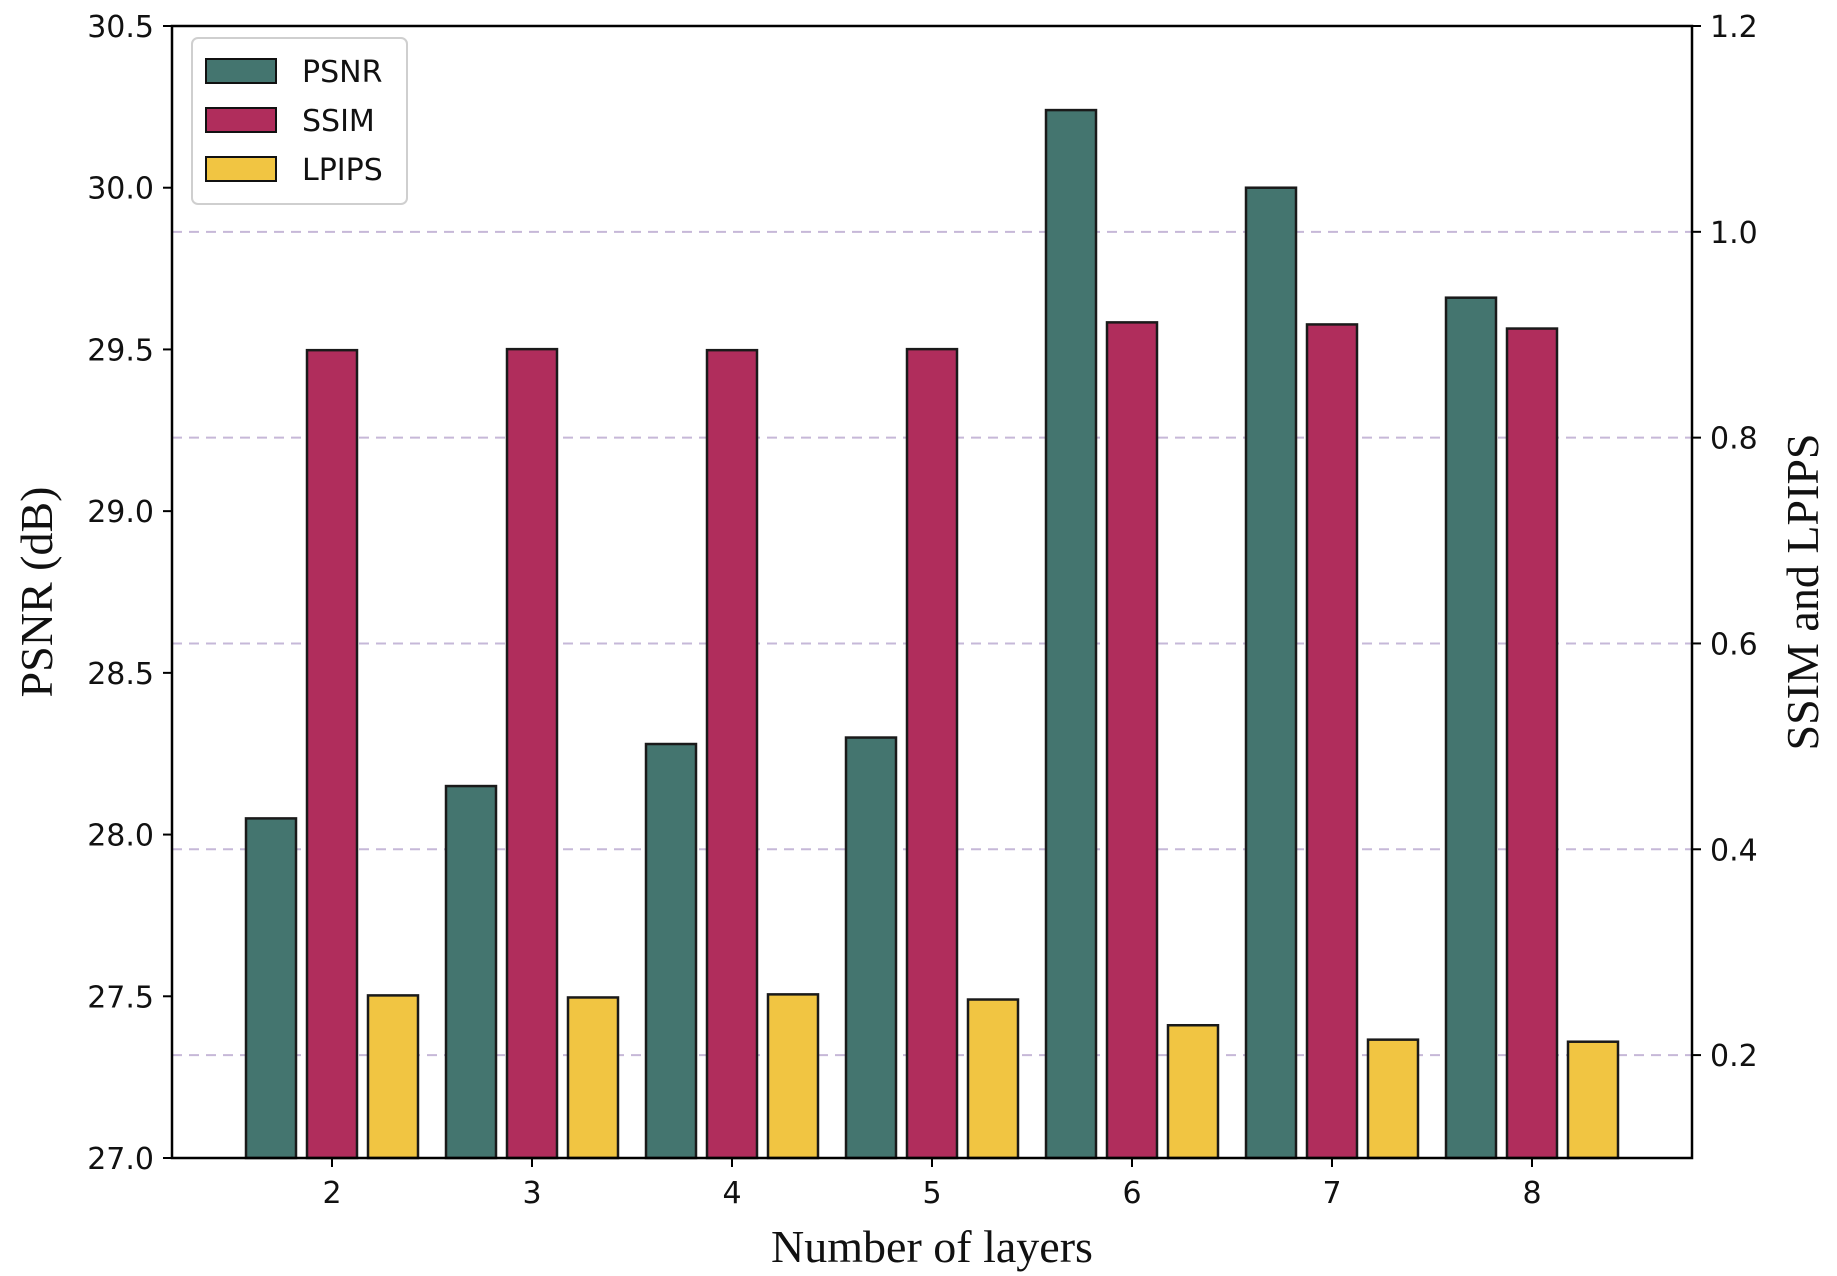  What do you see at coordinates (120, 1159) in the screenshot?
I see `y-left-tick-label: 27.0` at bounding box center [120, 1159].